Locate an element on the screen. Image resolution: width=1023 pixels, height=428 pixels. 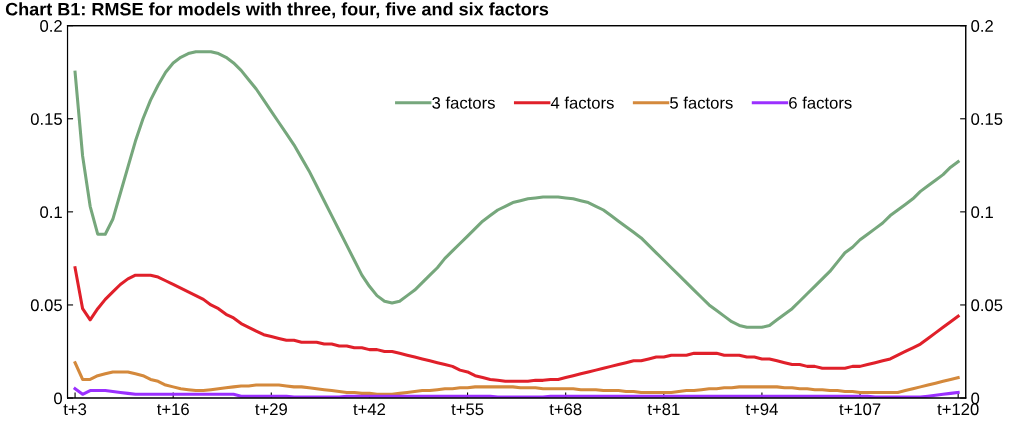
x-tick-label: t+81 is located at coordinates (663, 409).